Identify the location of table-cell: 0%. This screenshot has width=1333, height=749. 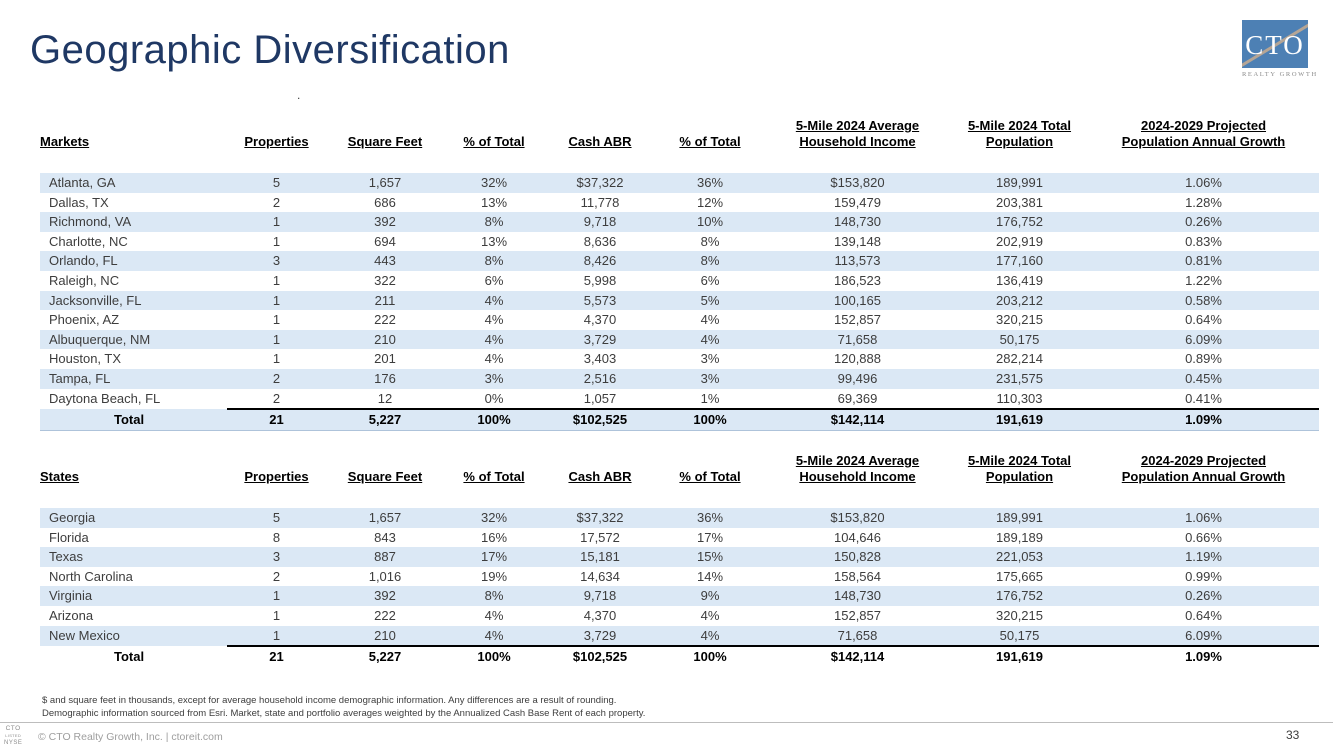
(494, 398).